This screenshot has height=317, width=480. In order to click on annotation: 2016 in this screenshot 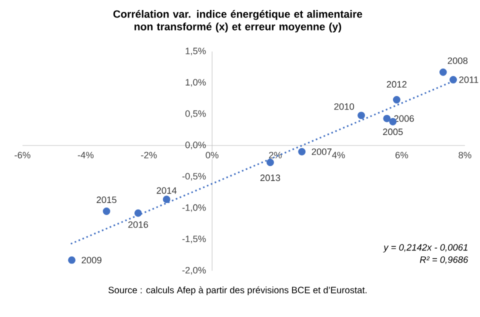, I will do `click(138, 224)`.